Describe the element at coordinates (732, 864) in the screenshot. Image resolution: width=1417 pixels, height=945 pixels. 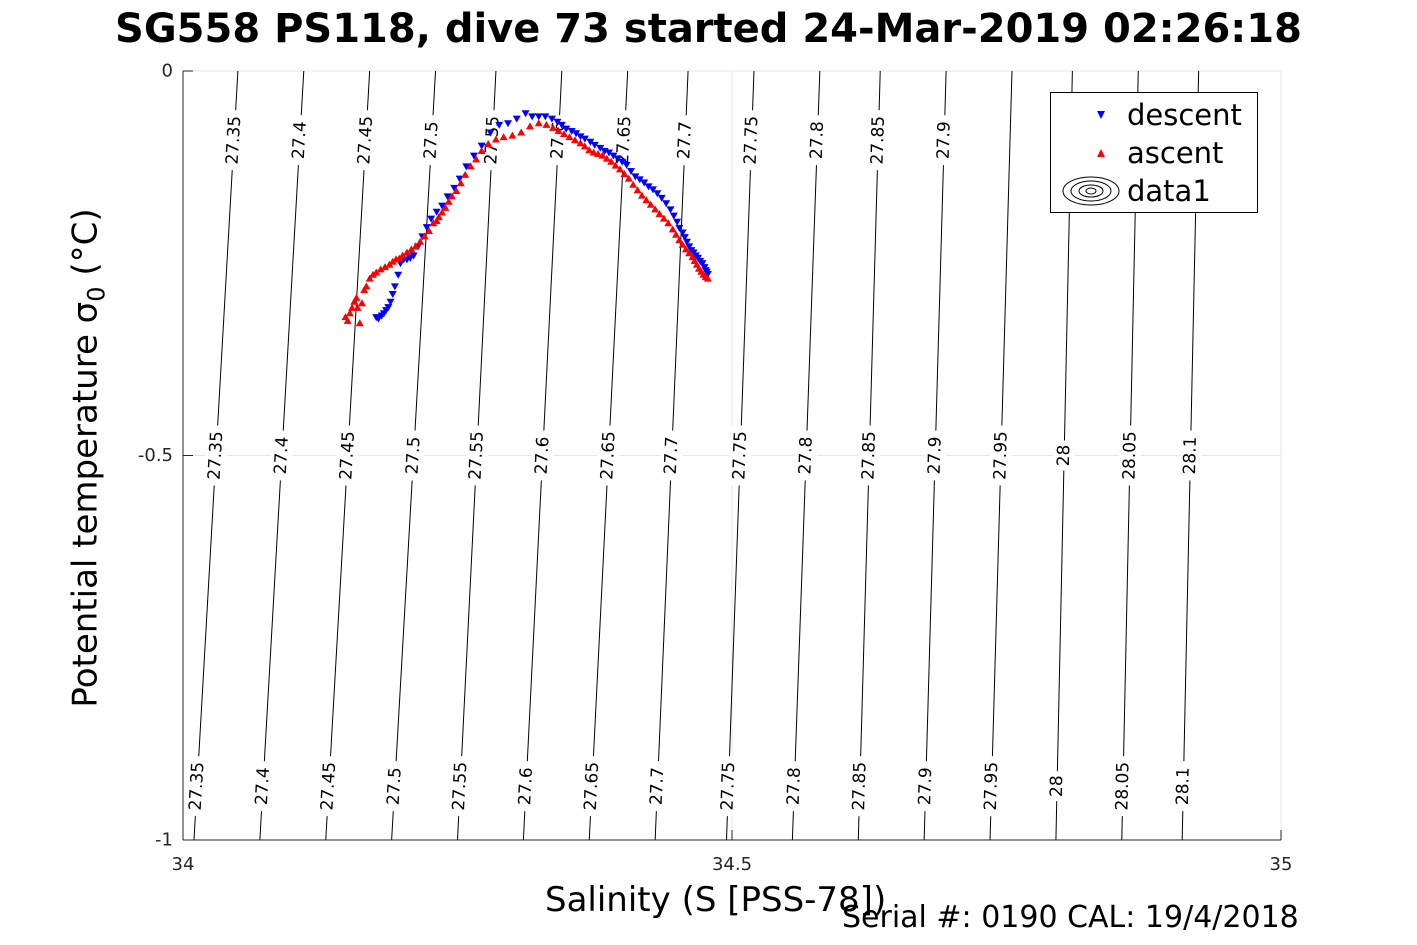
I see `x-tick-label: 34.5` at that location.